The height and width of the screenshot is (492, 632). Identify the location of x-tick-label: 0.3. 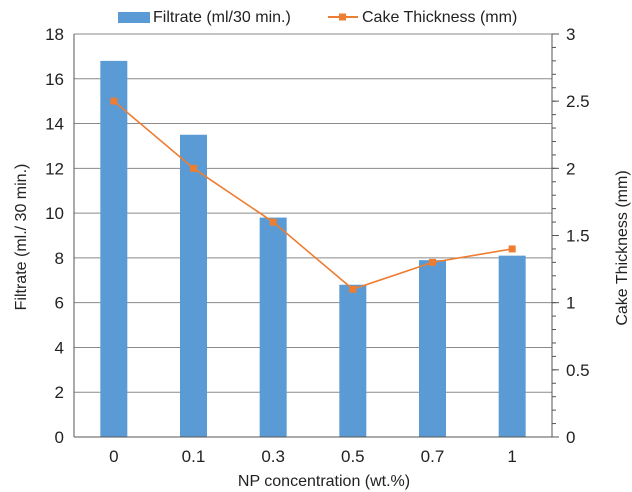
(273, 456).